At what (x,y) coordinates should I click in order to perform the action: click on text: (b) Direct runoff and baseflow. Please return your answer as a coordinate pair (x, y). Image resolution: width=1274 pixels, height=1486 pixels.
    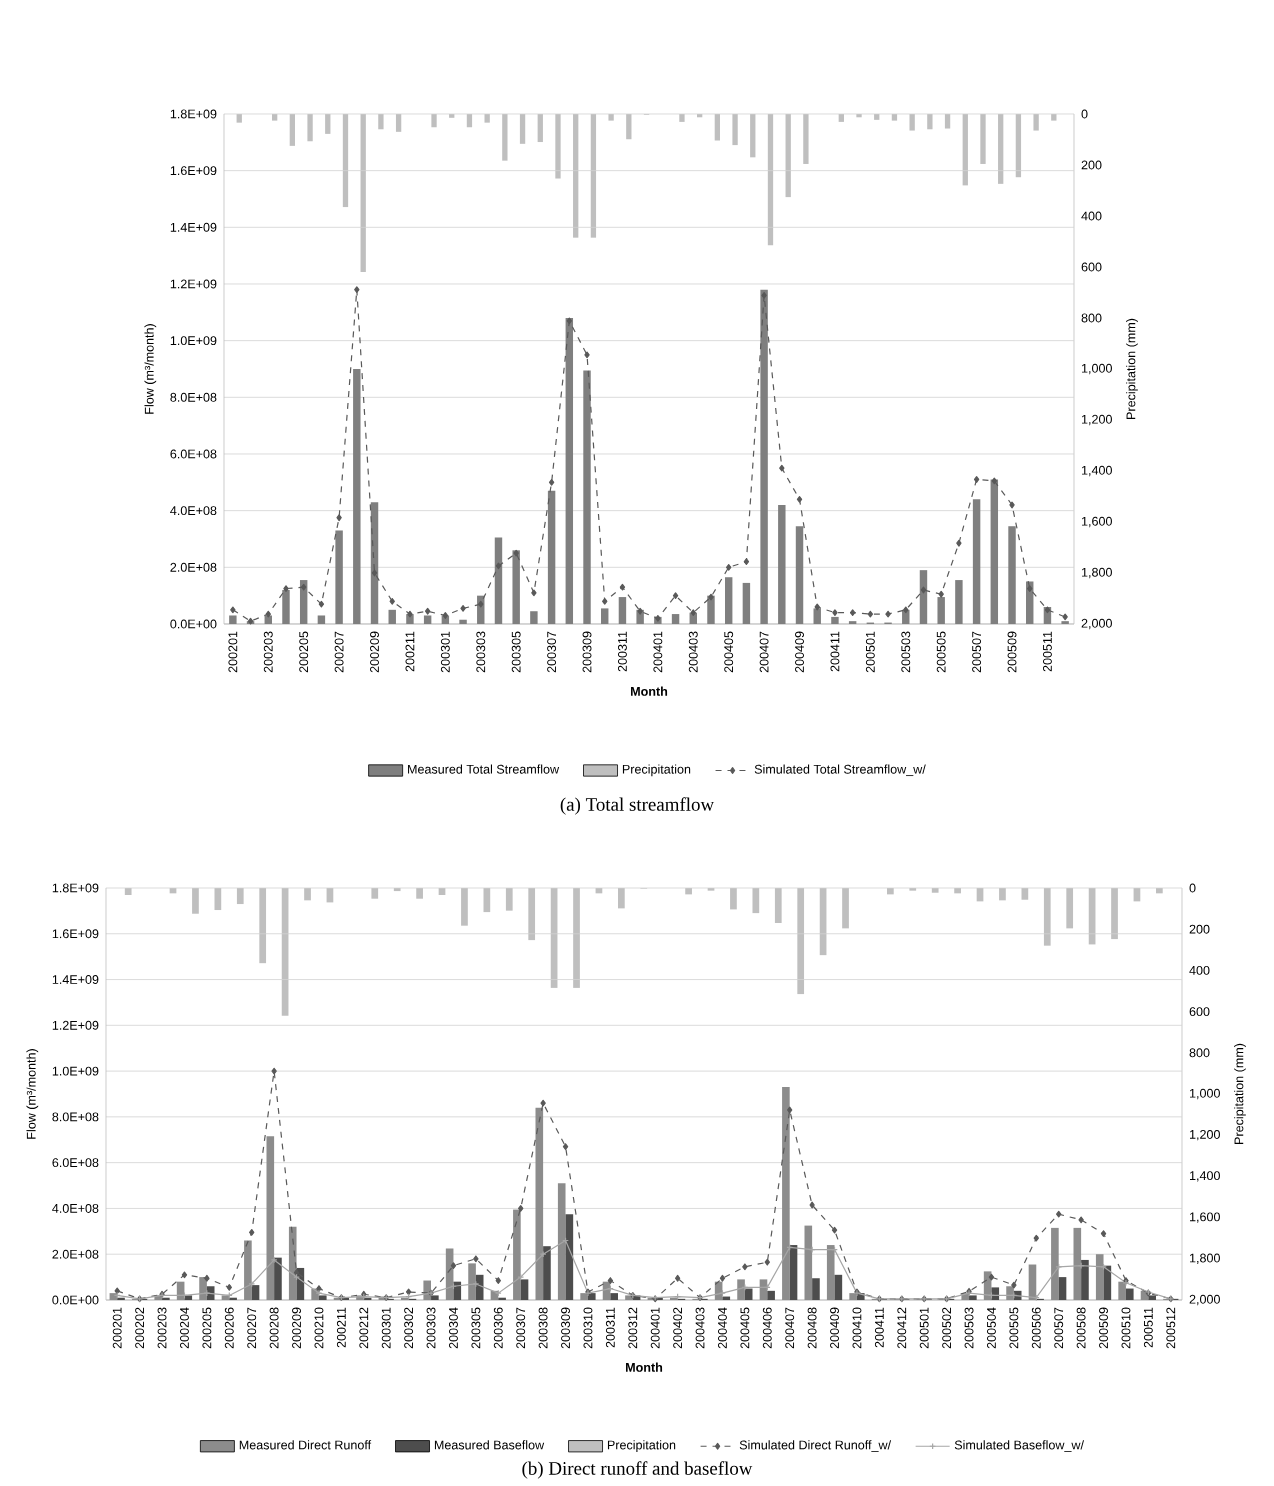
    Looking at the image, I should click on (637, 1470).